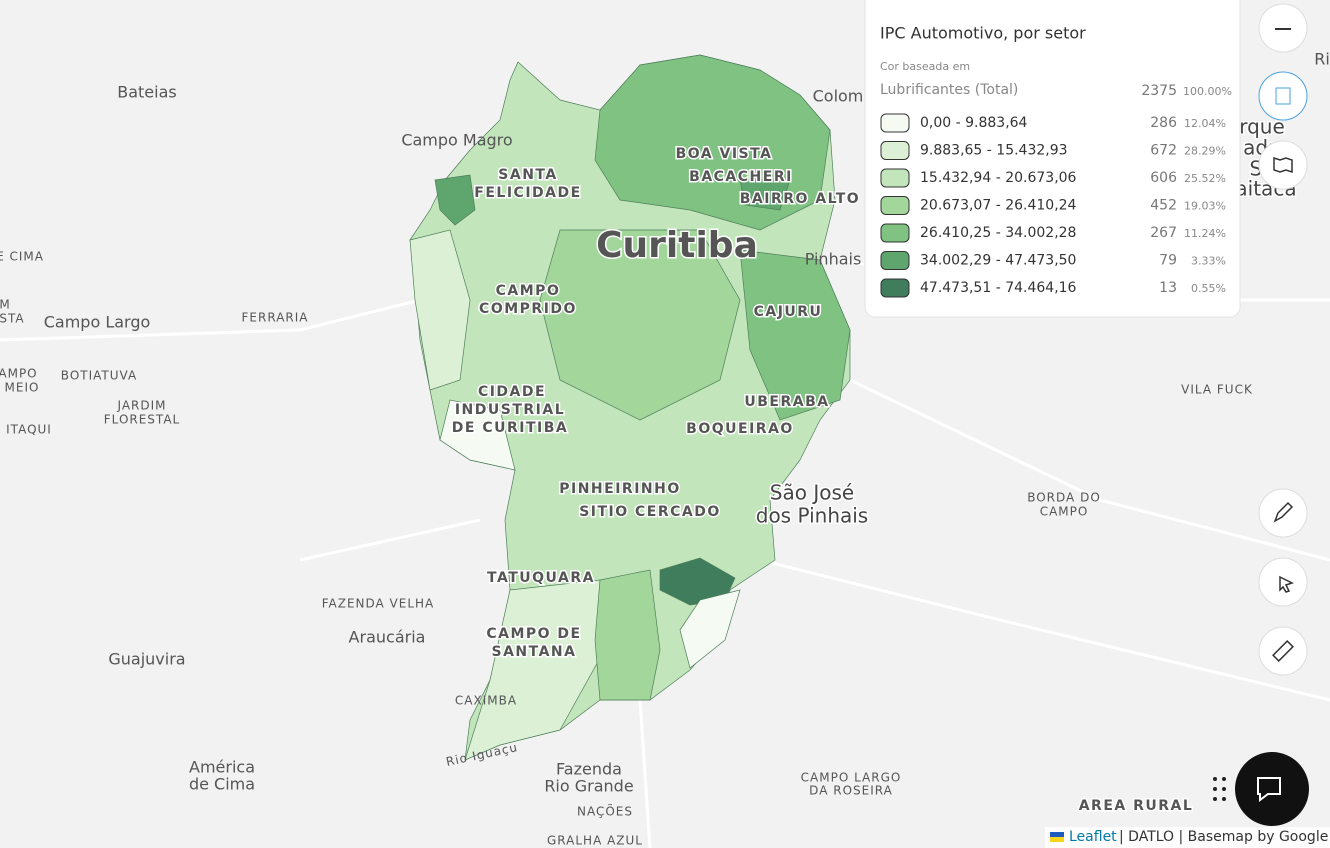 This screenshot has height=848, width=1330. I want to click on legend-button, so click(1283, 96).